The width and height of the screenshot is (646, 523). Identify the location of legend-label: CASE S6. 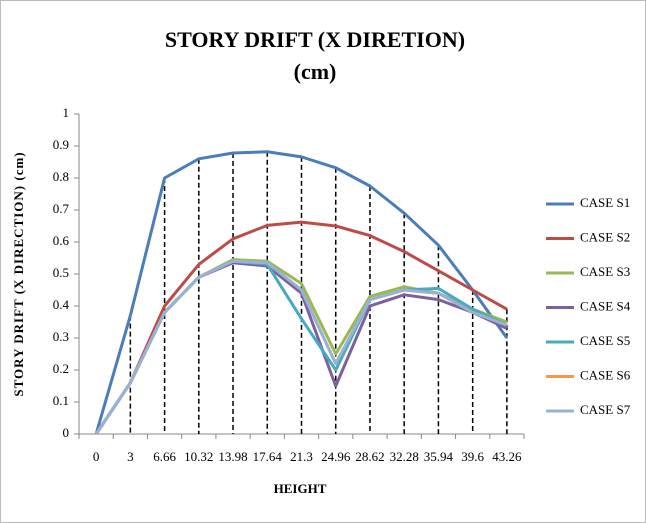
(605, 374).